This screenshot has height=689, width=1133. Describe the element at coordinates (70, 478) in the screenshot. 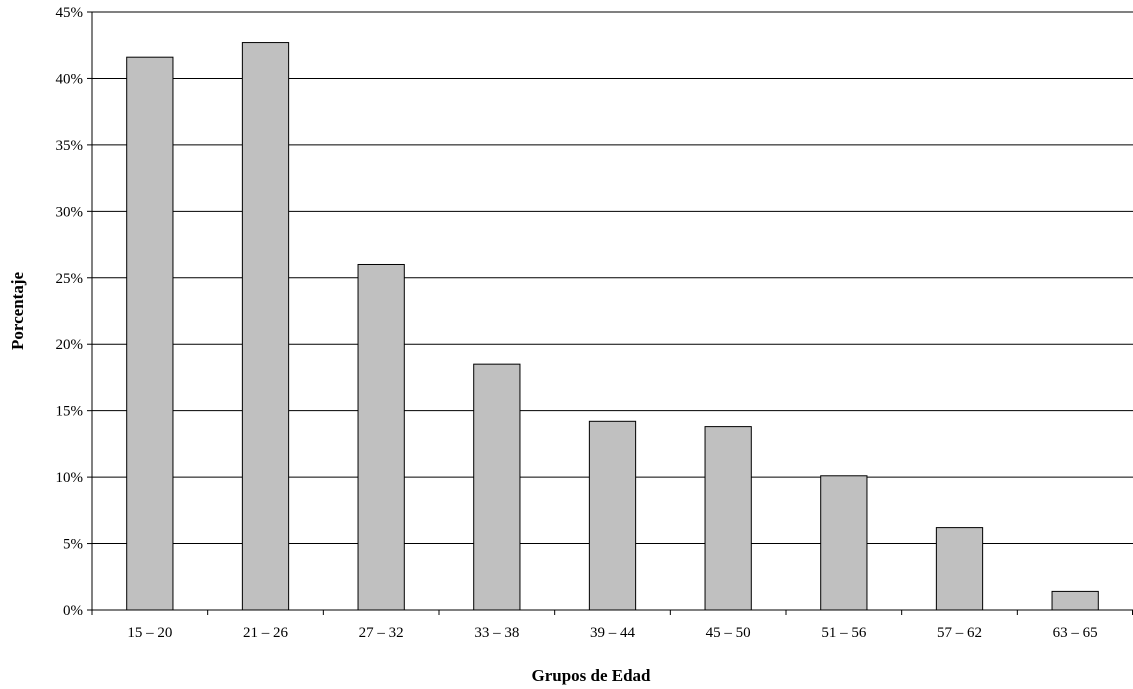

I see `y-tick-label: 10%` at that location.